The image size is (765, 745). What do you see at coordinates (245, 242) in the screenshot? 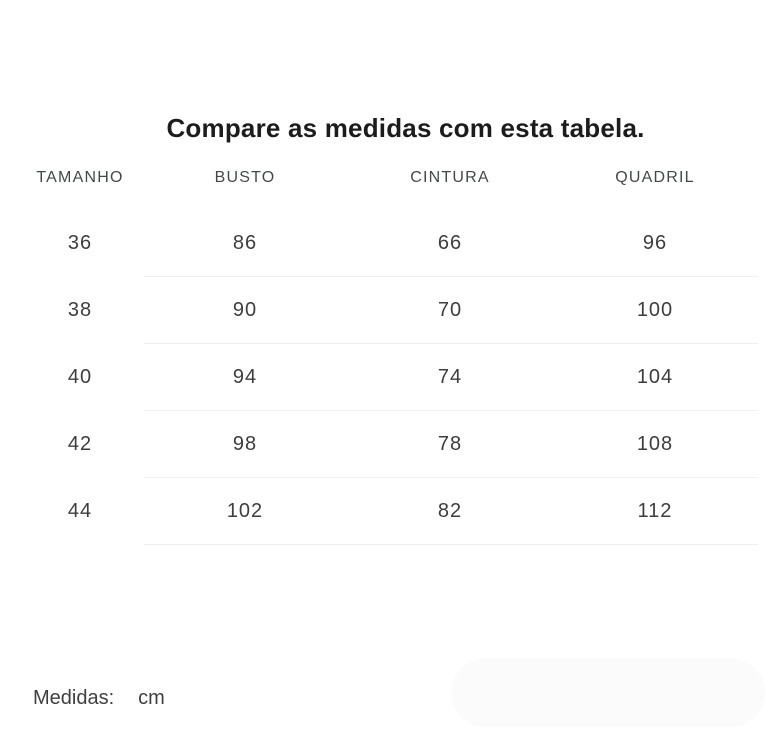
I see `bust-cell: 86` at bounding box center [245, 242].